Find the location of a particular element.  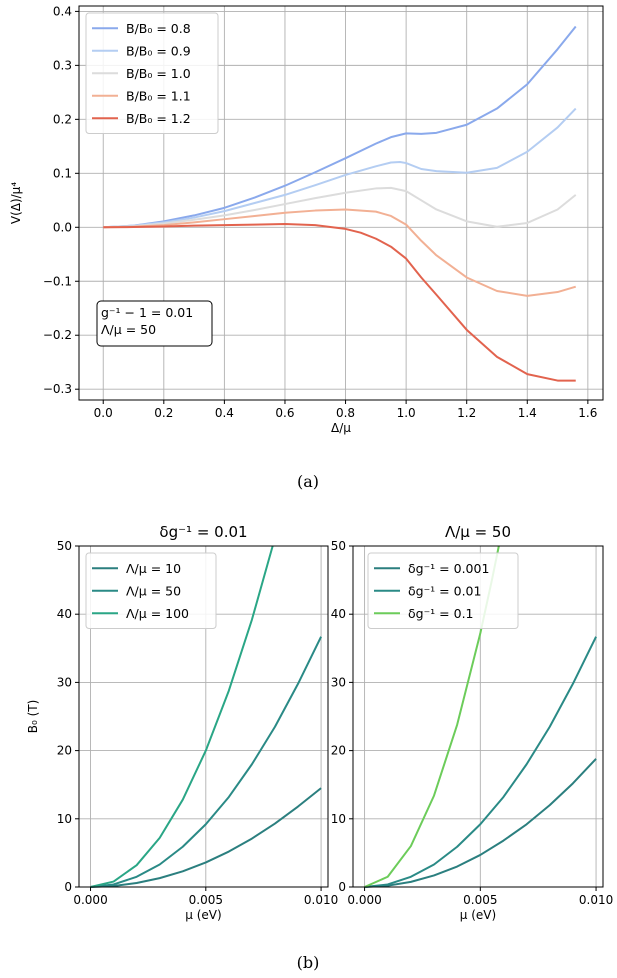

y-tick-label: −0.3 is located at coordinates (57, 389).